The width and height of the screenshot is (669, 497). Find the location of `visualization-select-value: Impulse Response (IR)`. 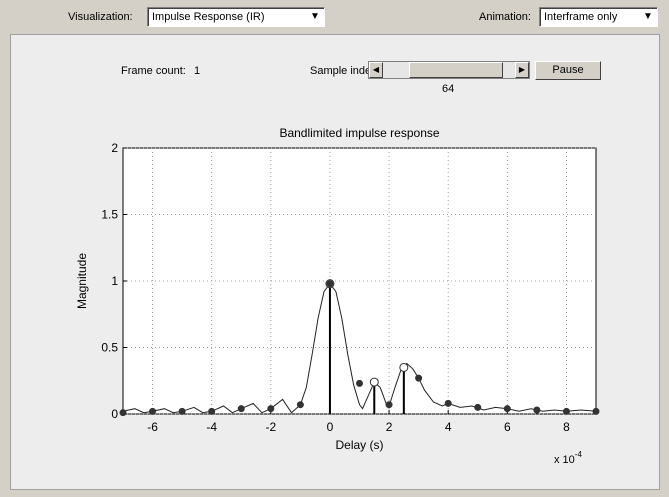

visualization-select-value: Impulse Response (IR) is located at coordinates (208, 17).